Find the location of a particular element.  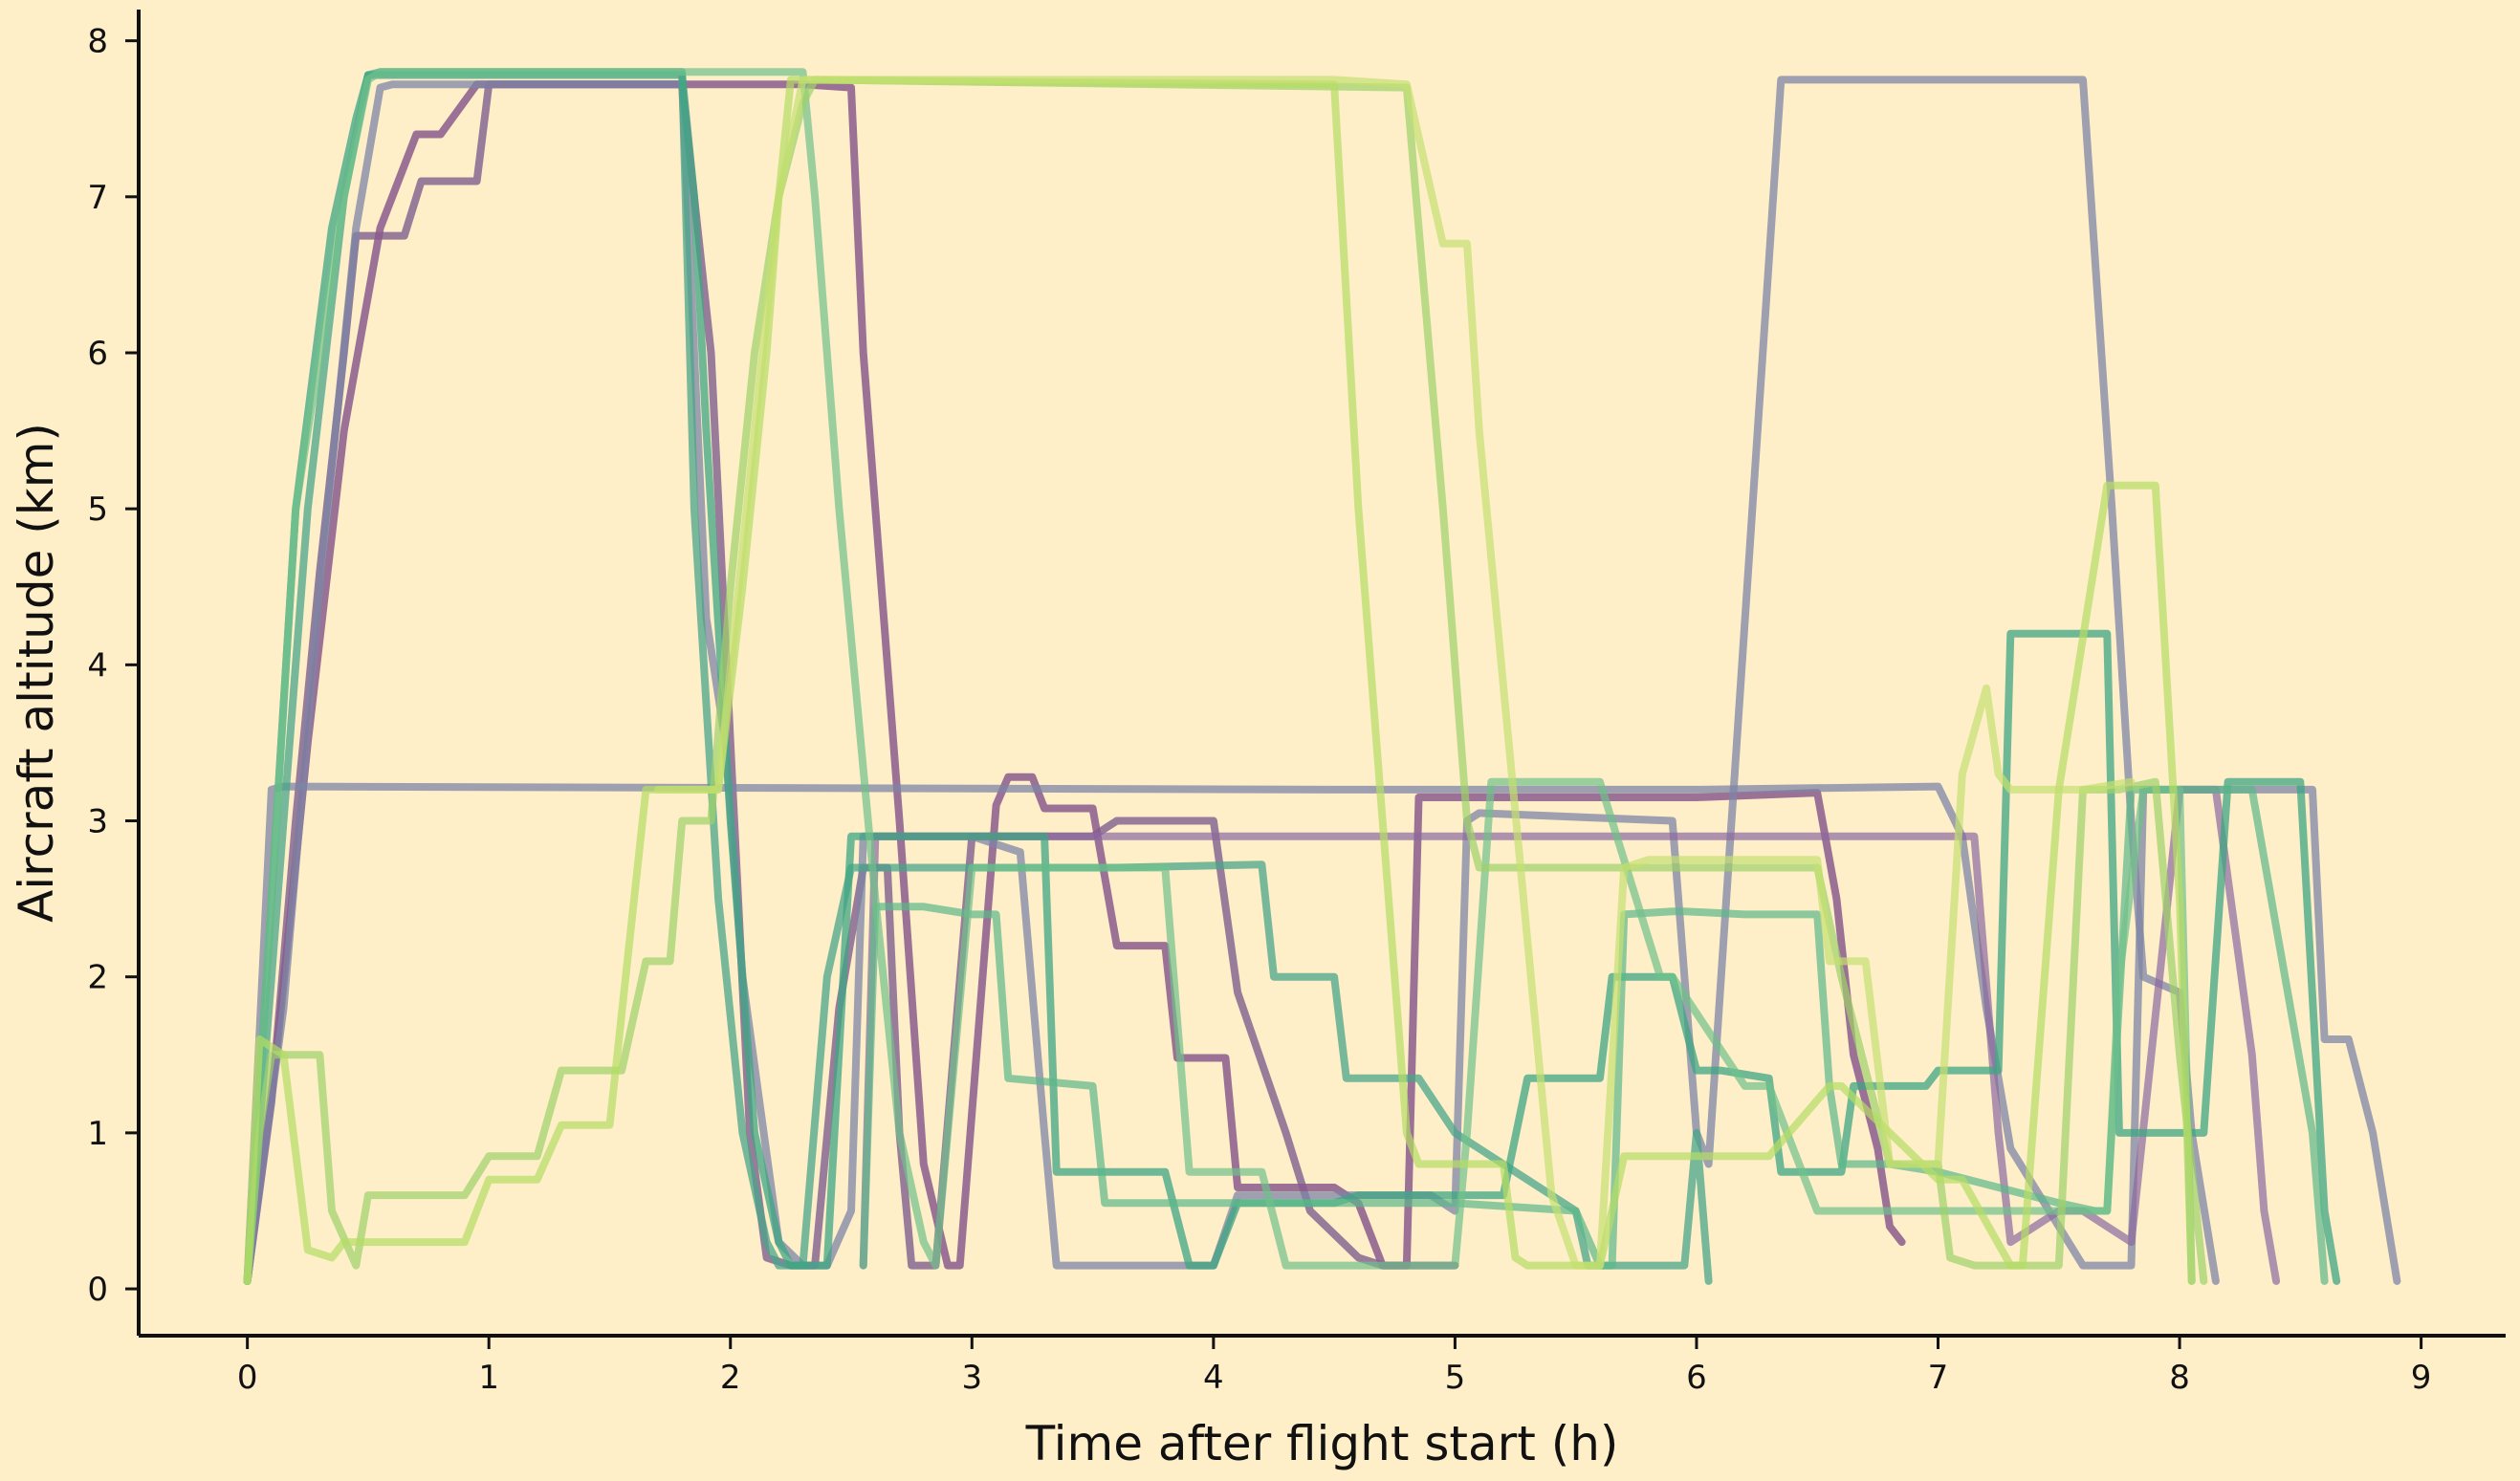

x-tick-label: 0 is located at coordinates (248, 1378).